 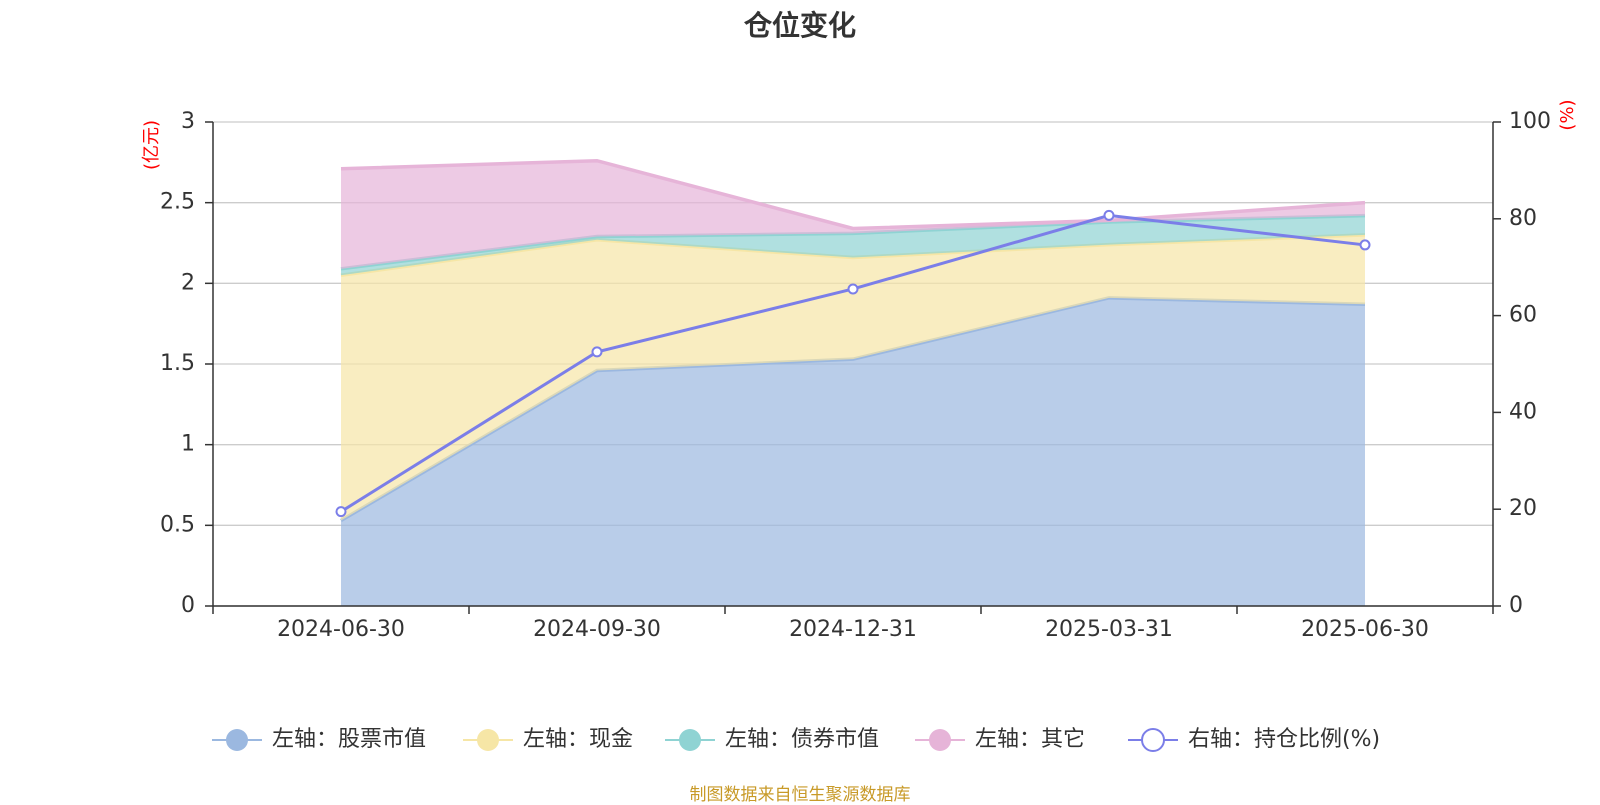 I want to click on right-tick-label: 60, so click(x=1523, y=315).